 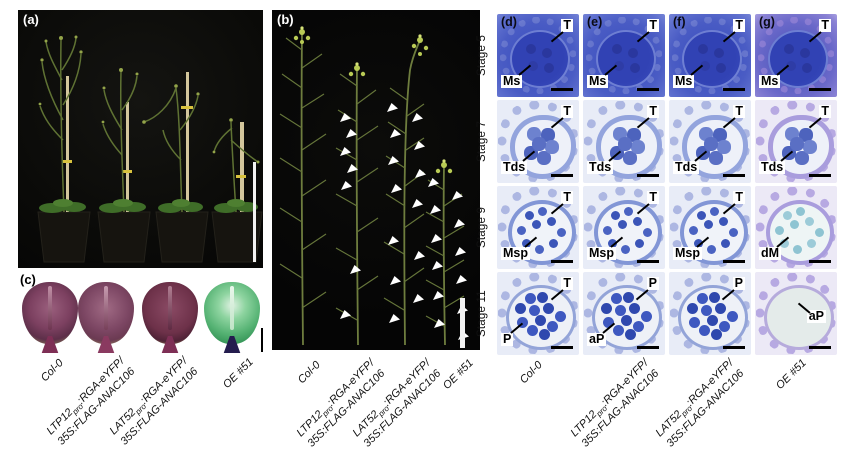 I want to click on micrograph-d-stage9: T Msp, so click(x=538, y=227).